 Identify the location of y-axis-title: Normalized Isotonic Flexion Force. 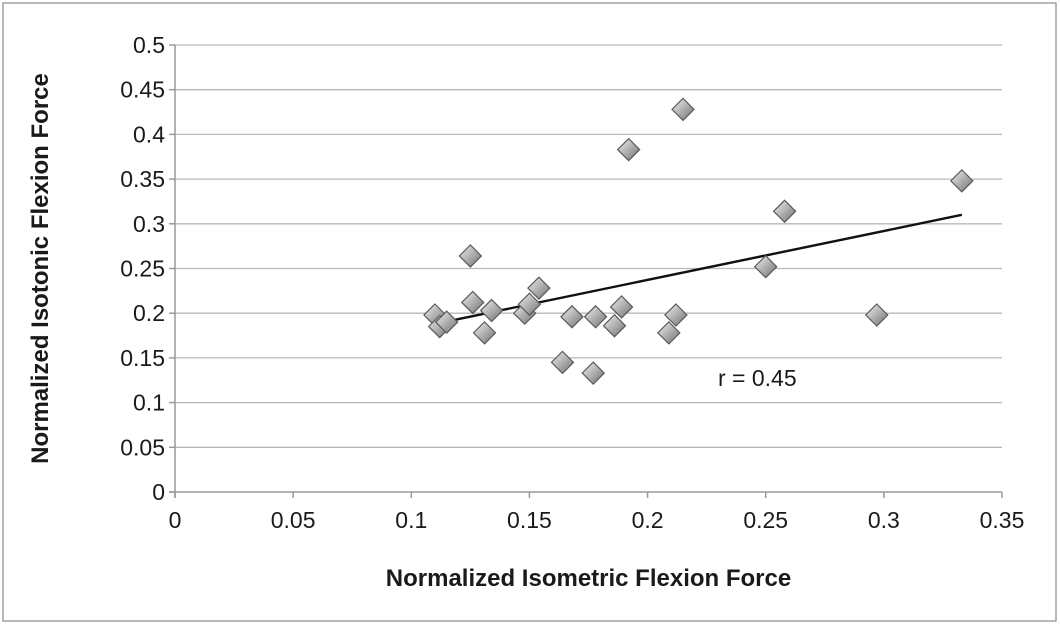
(40, 268).